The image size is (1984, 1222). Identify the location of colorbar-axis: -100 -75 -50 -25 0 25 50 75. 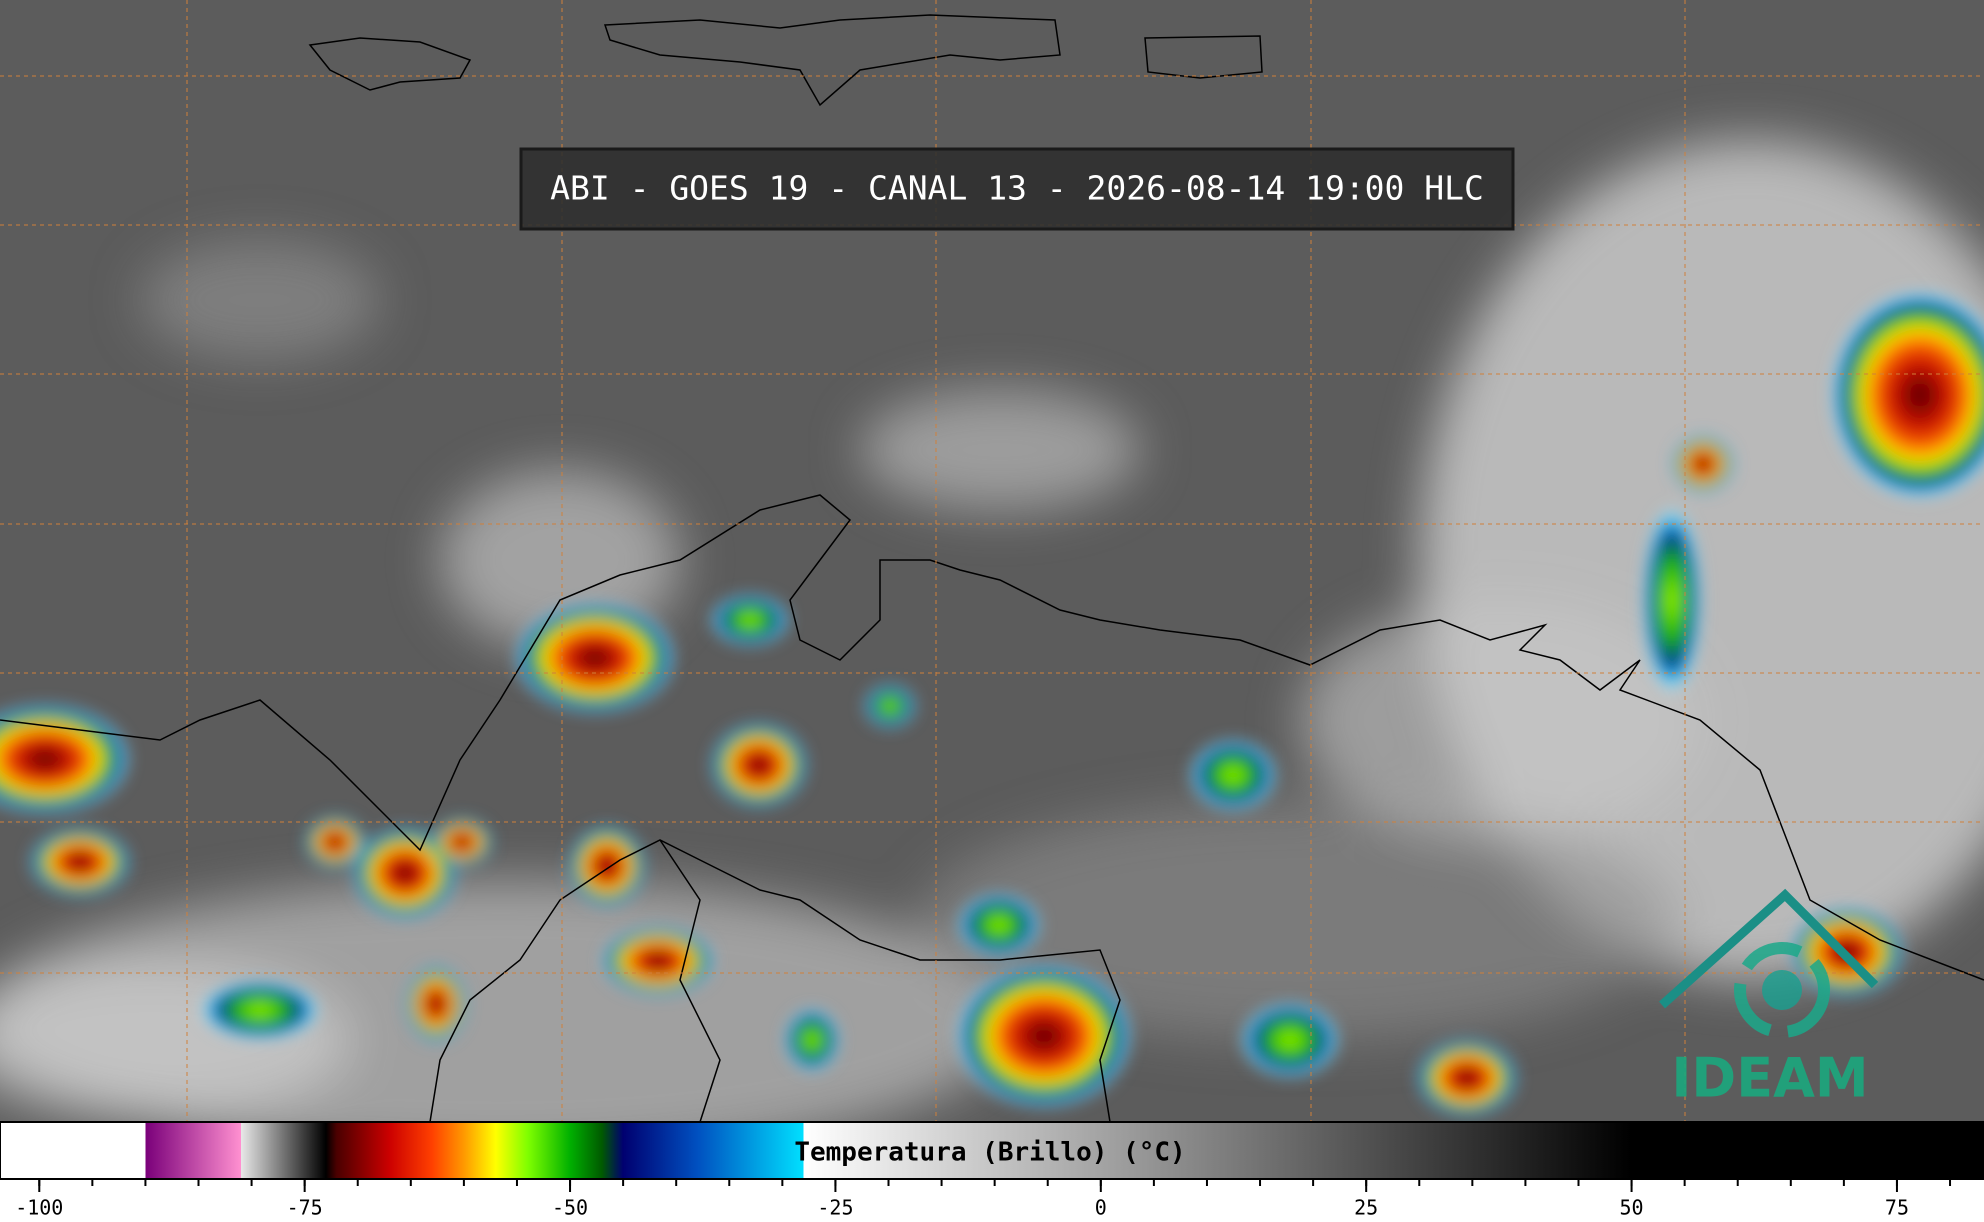
(983, 1199).